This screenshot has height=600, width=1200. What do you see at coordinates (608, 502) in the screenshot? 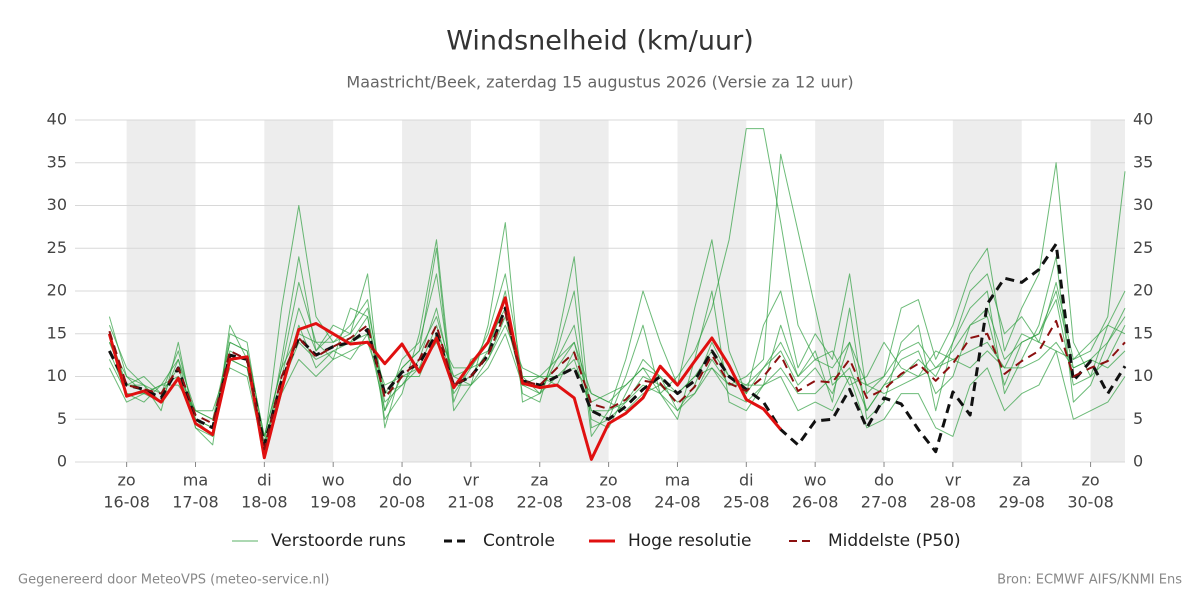
I see `x-tick-date: 23-08` at bounding box center [608, 502].